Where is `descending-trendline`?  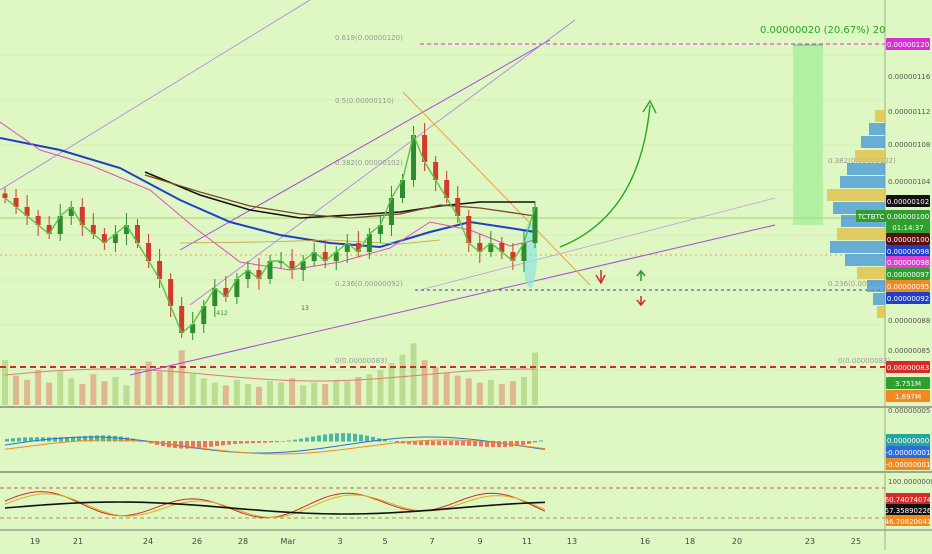
descending-trendline is located at coordinates (496, 188).